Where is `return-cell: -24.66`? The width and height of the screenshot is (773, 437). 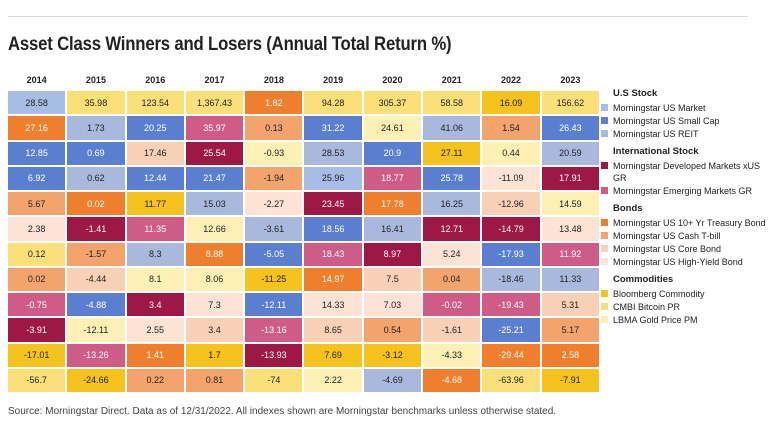 return-cell: -24.66 is located at coordinates (96, 380).